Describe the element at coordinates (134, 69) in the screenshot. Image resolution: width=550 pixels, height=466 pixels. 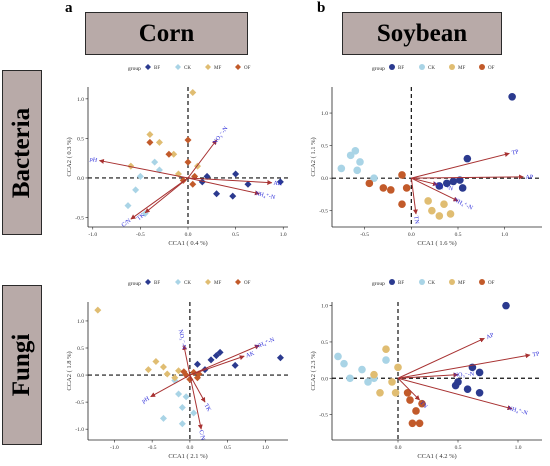
I see `legend-title: group` at that location.